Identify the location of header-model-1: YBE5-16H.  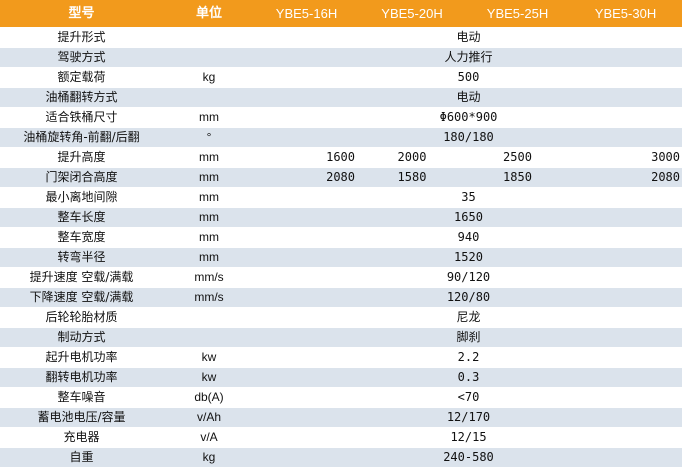
(306, 14).